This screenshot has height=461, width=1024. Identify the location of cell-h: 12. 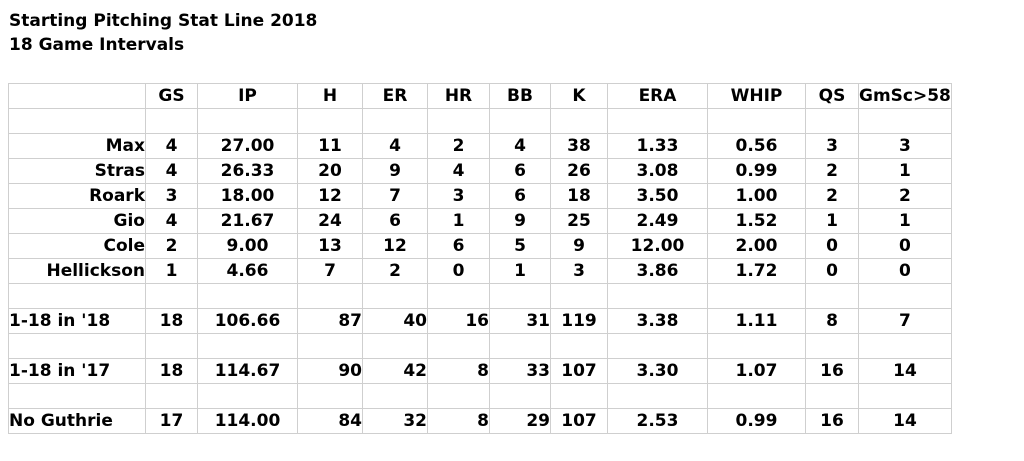
(330, 196).